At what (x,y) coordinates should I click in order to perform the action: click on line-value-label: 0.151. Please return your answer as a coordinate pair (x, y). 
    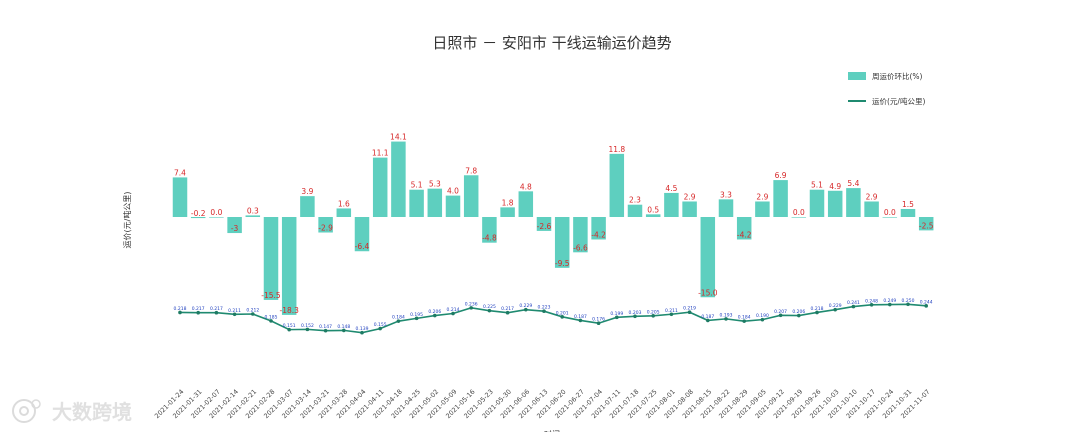
    Looking at the image, I should click on (289, 326).